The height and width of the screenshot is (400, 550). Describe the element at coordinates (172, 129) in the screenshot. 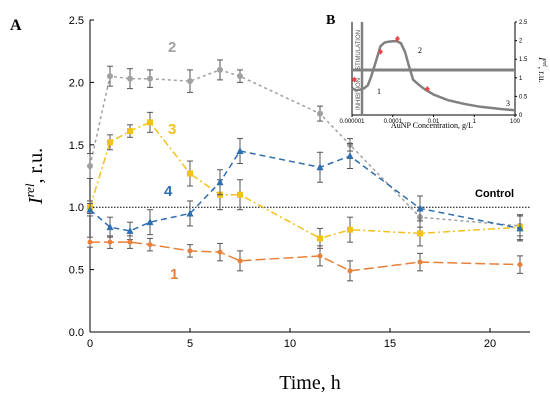

I see `series-3-label: 3` at that location.